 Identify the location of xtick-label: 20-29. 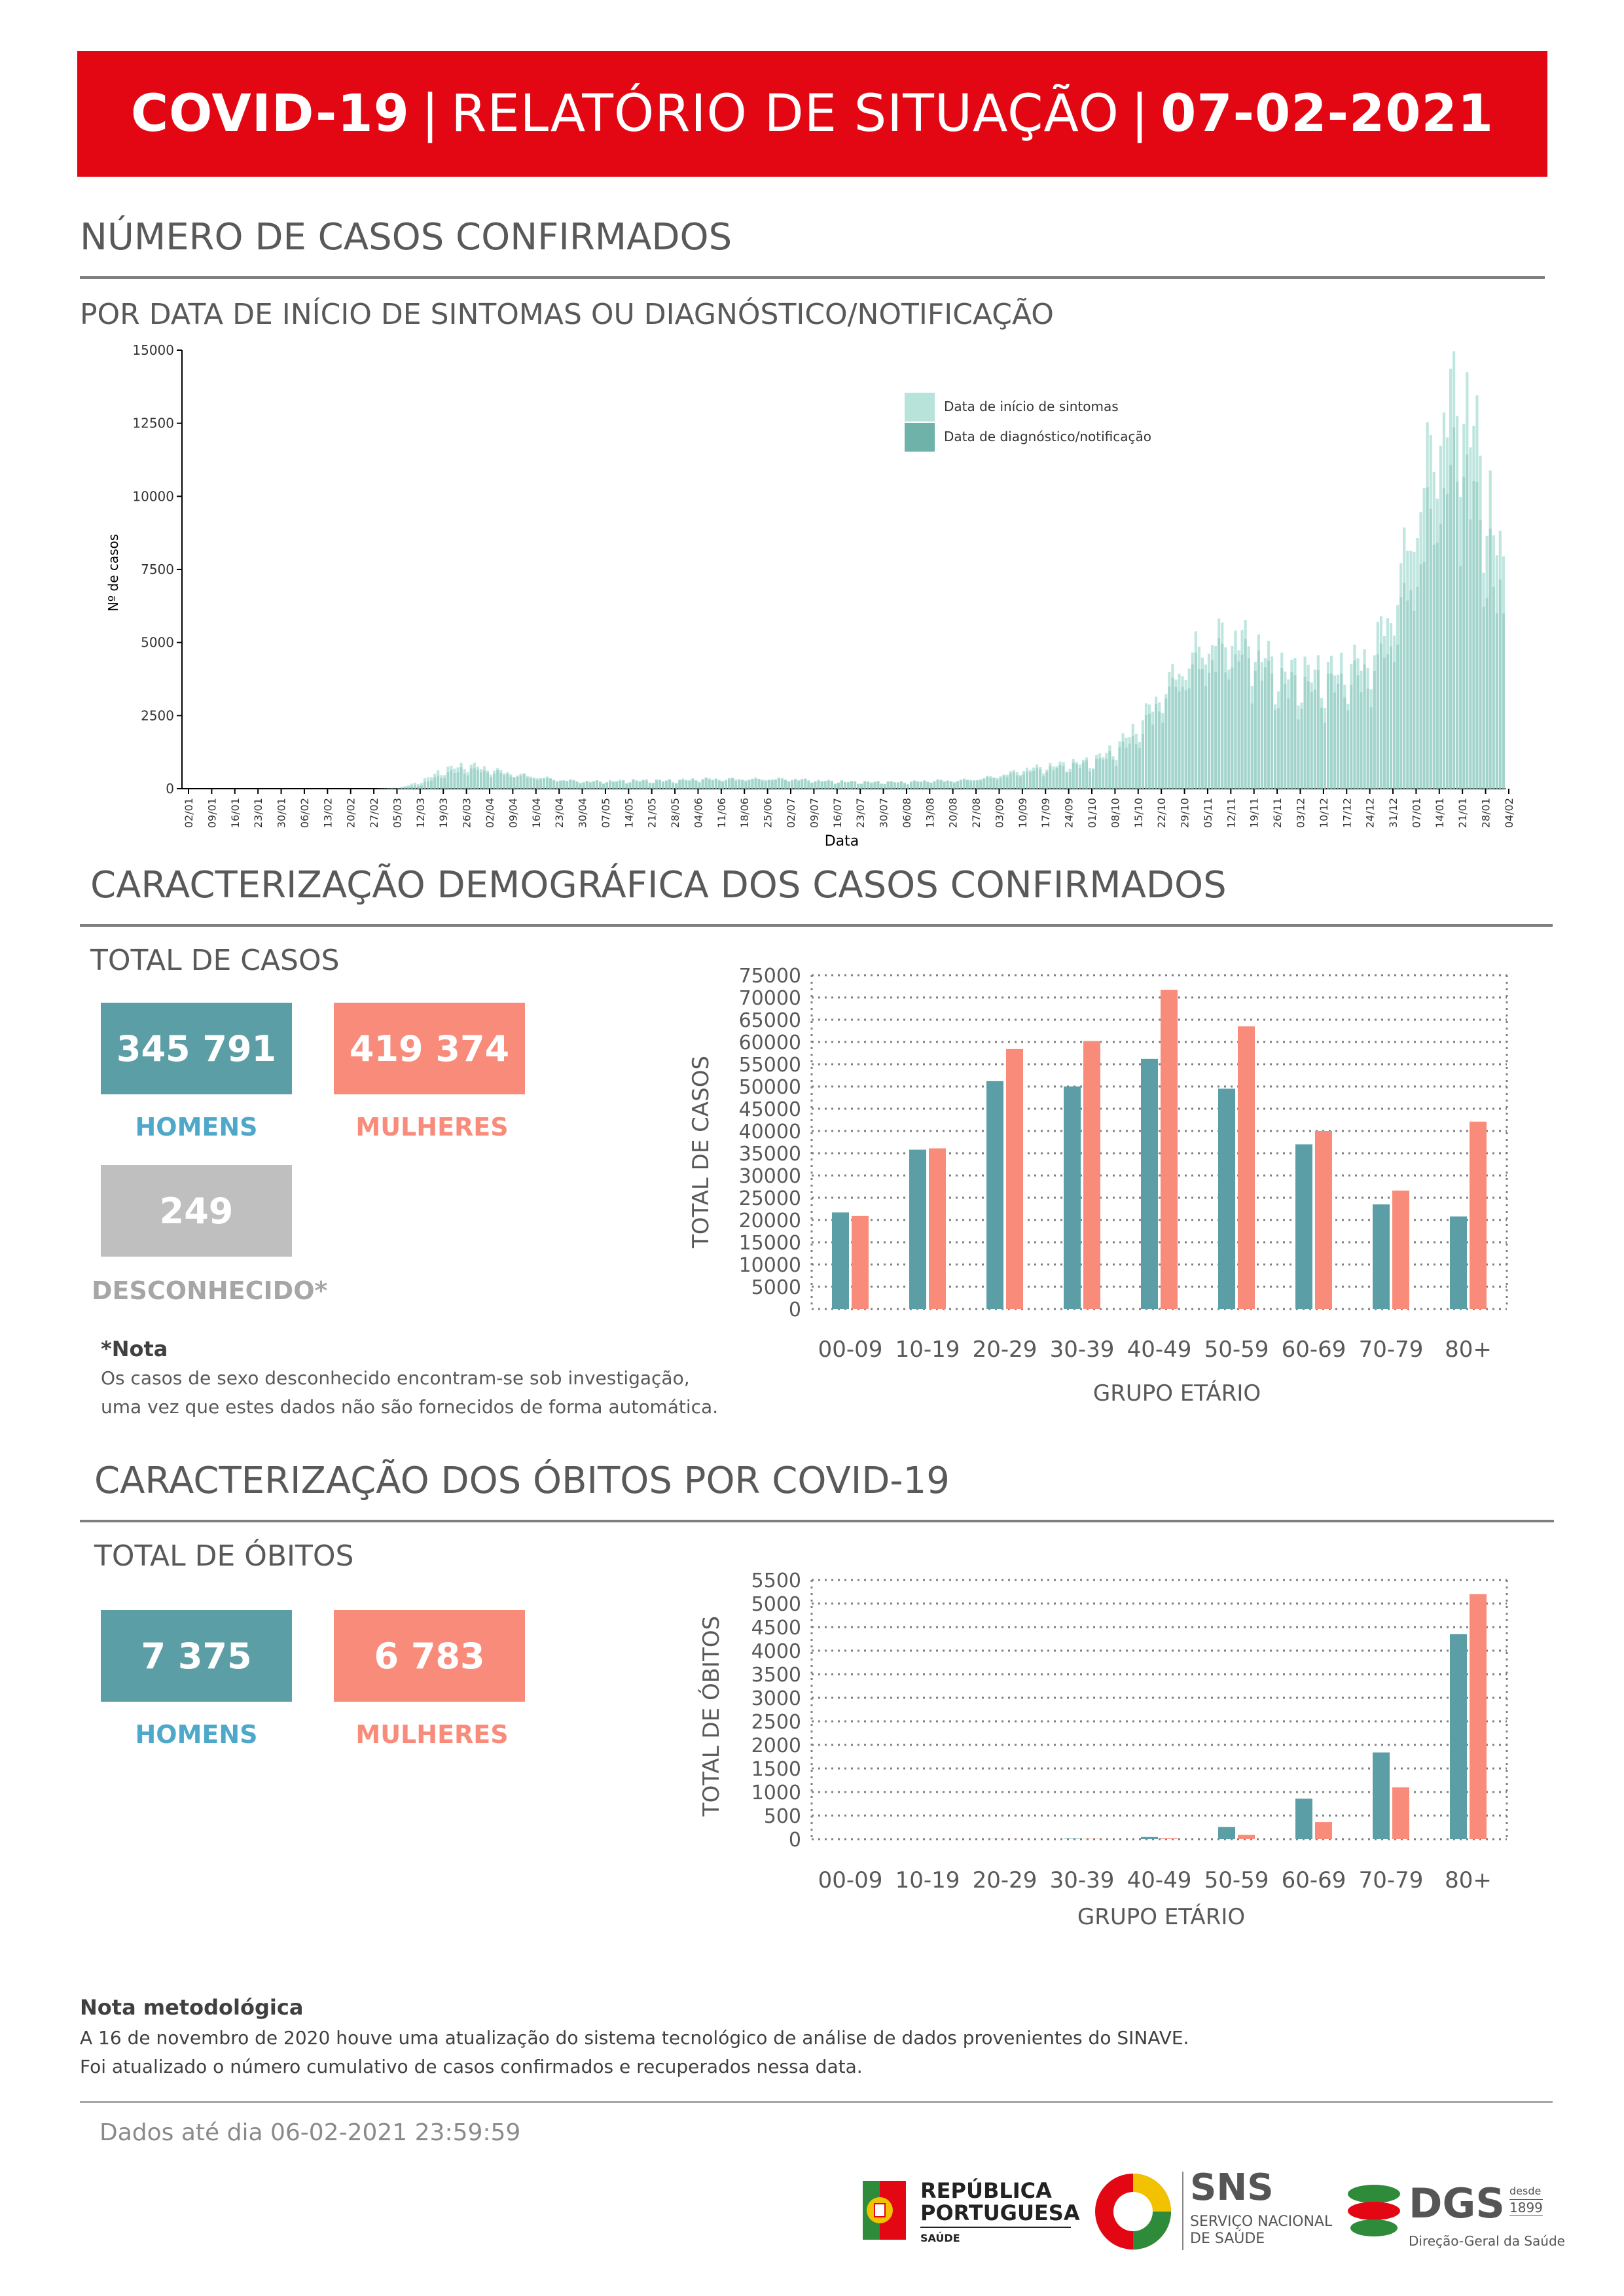
(1005, 1349).